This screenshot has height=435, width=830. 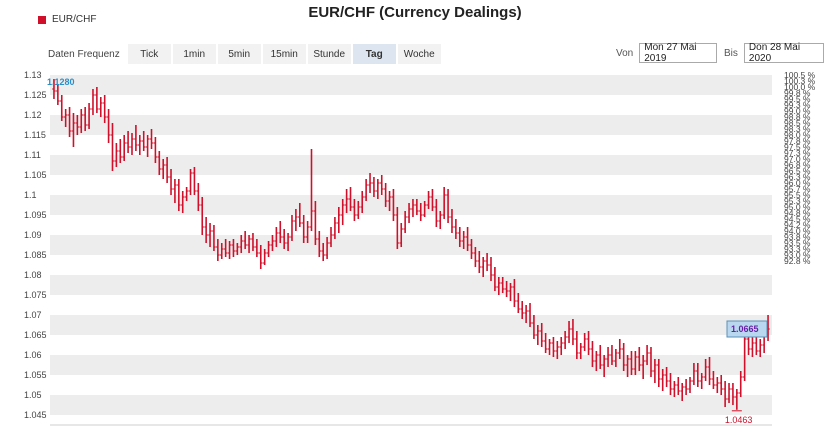 What do you see at coordinates (797, 153) in the screenshot?
I see `right-tick-label: 97.3 %` at bounding box center [797, 153].